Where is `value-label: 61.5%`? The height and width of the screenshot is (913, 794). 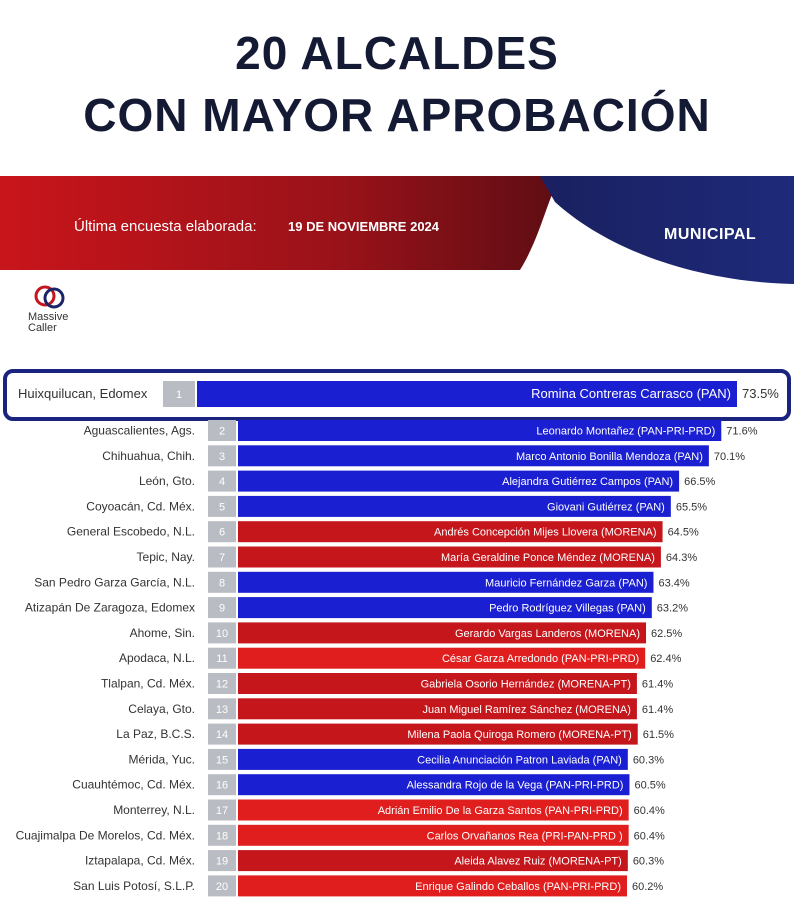
value-label: 61.5% is located at coordinates (658, 735).